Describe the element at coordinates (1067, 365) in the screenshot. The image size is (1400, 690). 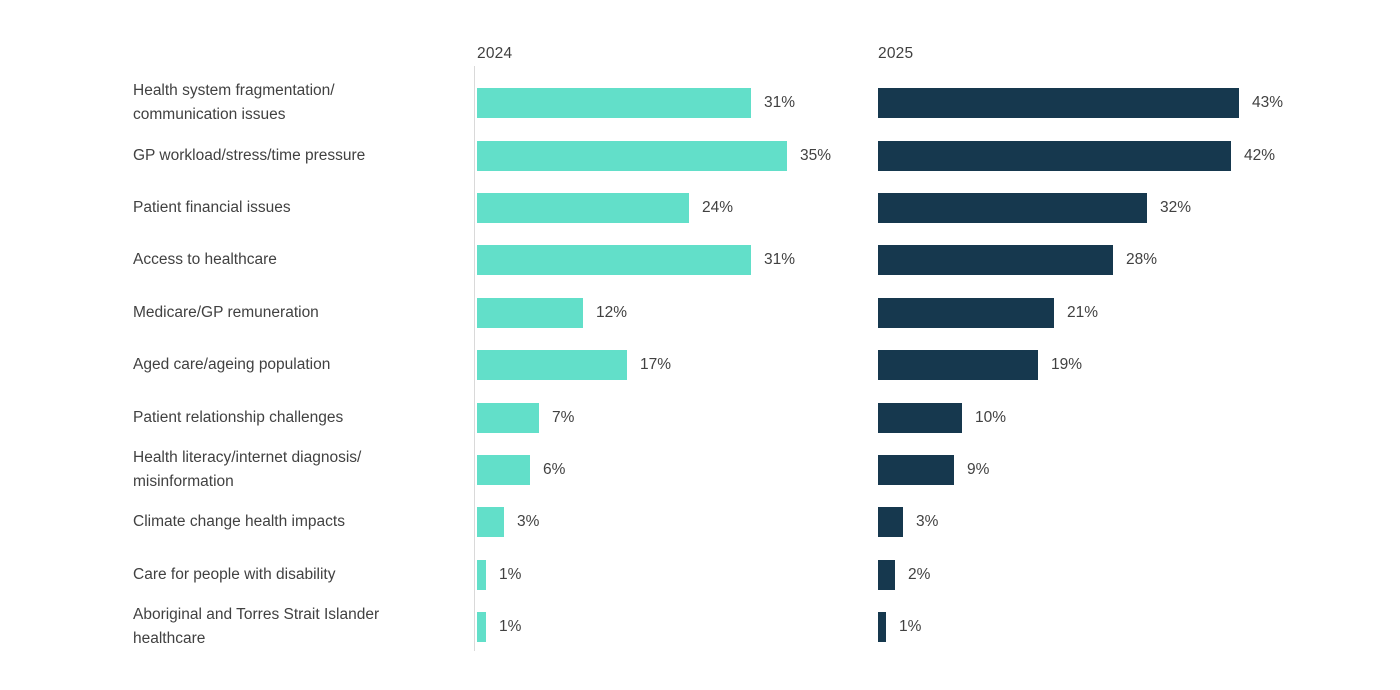
I see `value-label-2025: 19%` at that location.